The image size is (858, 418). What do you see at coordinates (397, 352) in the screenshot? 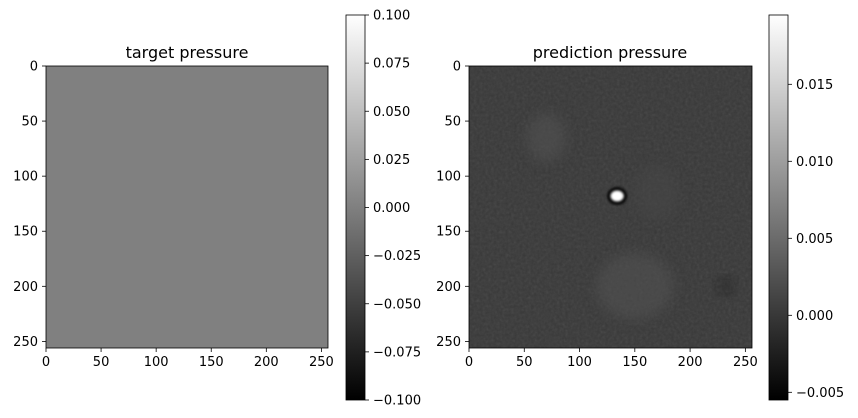
I see `colorbar-tick-label: −0.075` at bounding box center [397, 352].